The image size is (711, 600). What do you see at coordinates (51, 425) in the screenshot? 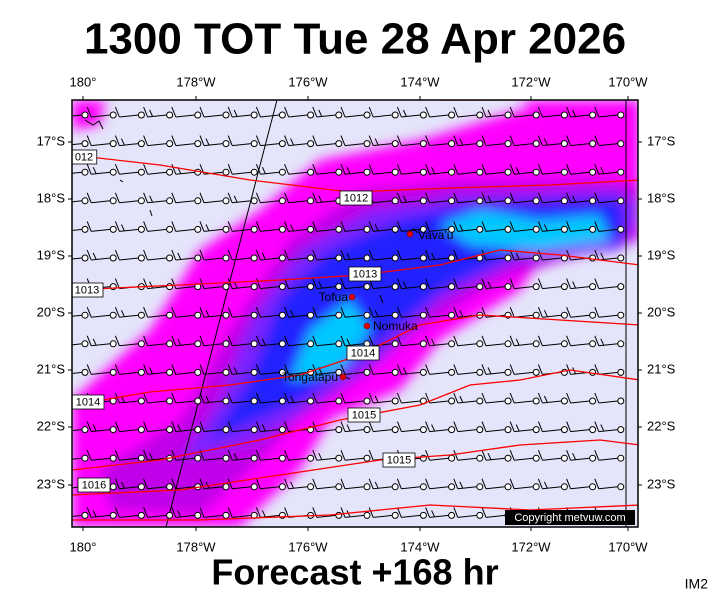
I see `latitude-label: 22°S` at bounding box center [51, 425].